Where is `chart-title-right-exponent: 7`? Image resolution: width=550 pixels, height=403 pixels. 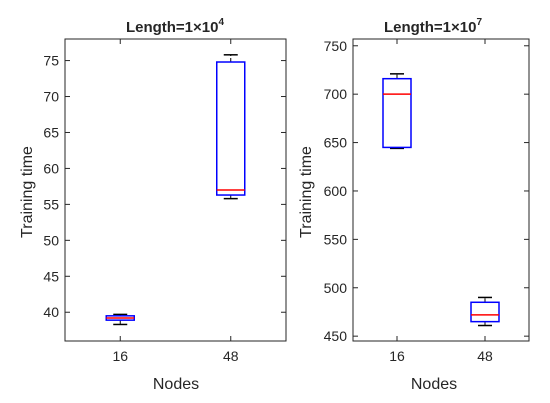
chart-title-right-exponent: 7 is located at coordinates (479, 22).